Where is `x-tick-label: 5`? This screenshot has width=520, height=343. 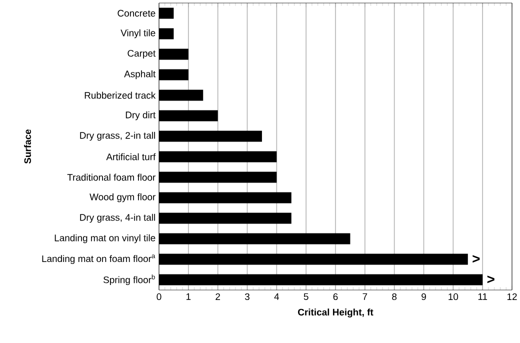 x-tick-label: 5 is located at coordinates (306, 296).